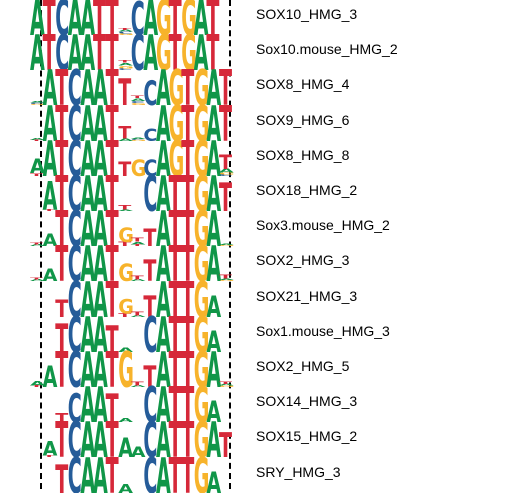 The height and width of the screenshot is (493, 515). I want to click on alignment-left-guide, so click(41, 244).